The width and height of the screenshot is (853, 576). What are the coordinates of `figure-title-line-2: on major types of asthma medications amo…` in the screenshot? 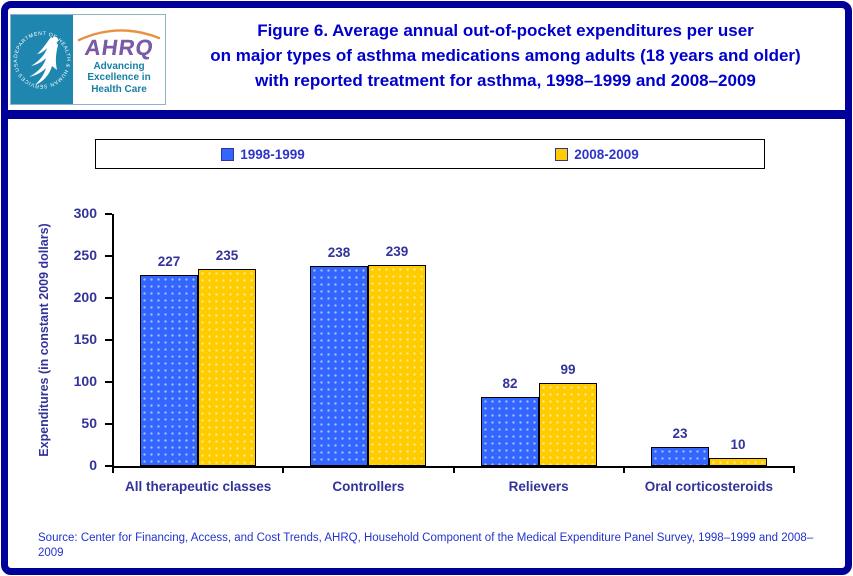 It's located at (505, 55).